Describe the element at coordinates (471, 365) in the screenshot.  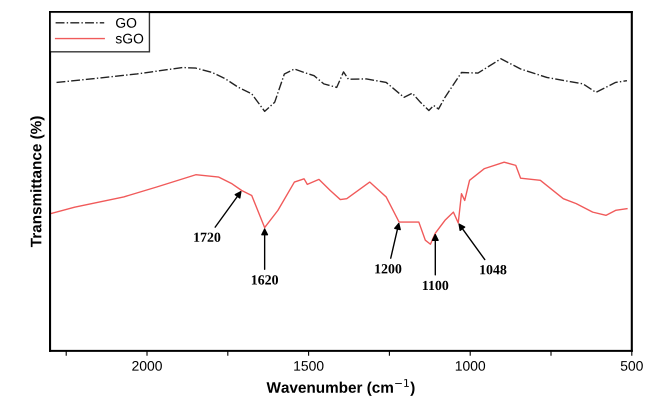
I see `x-tick-label: 1000` at that location.